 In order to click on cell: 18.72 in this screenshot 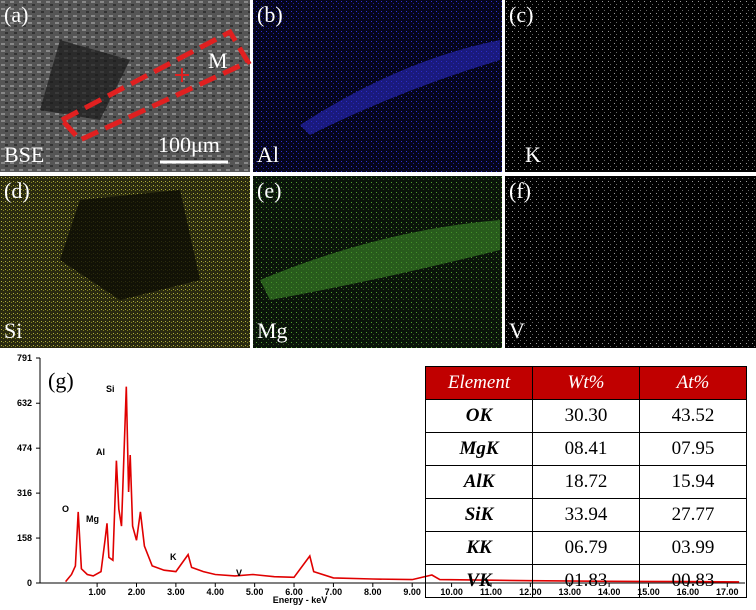, I will do `click(586, 482)`.